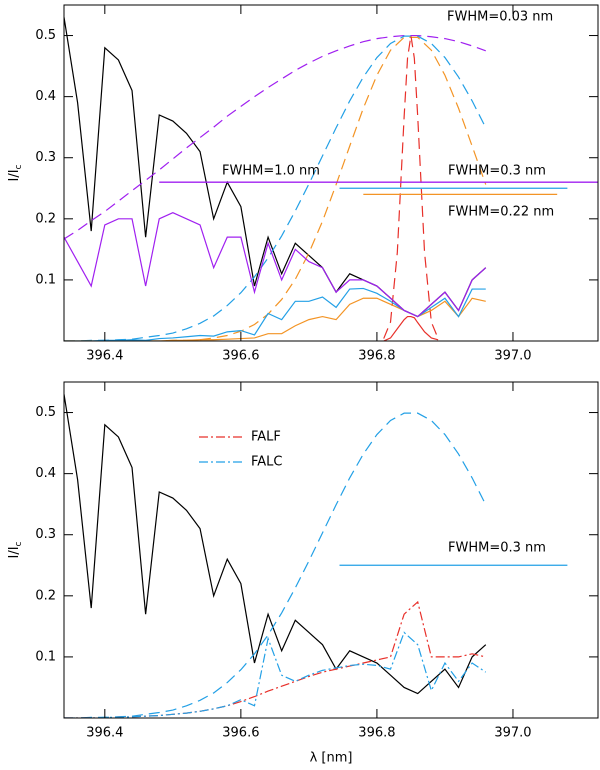 This screenshot has height=770, width=600. Describe the element at coordinates (266, 437) in the screenshot. I see `legend-label: FALF` at that location.